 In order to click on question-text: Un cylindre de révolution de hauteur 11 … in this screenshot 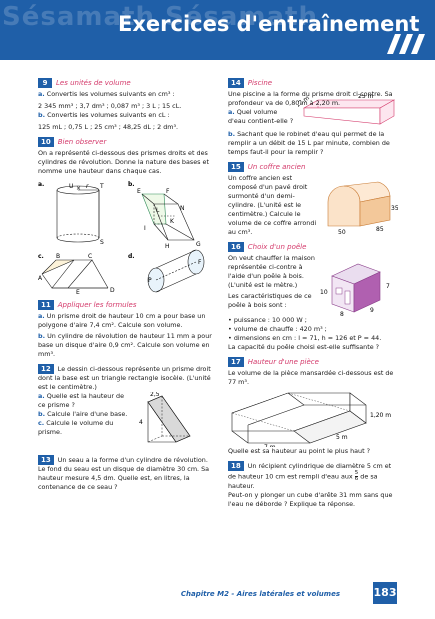, I will do `click(125, 345)`.